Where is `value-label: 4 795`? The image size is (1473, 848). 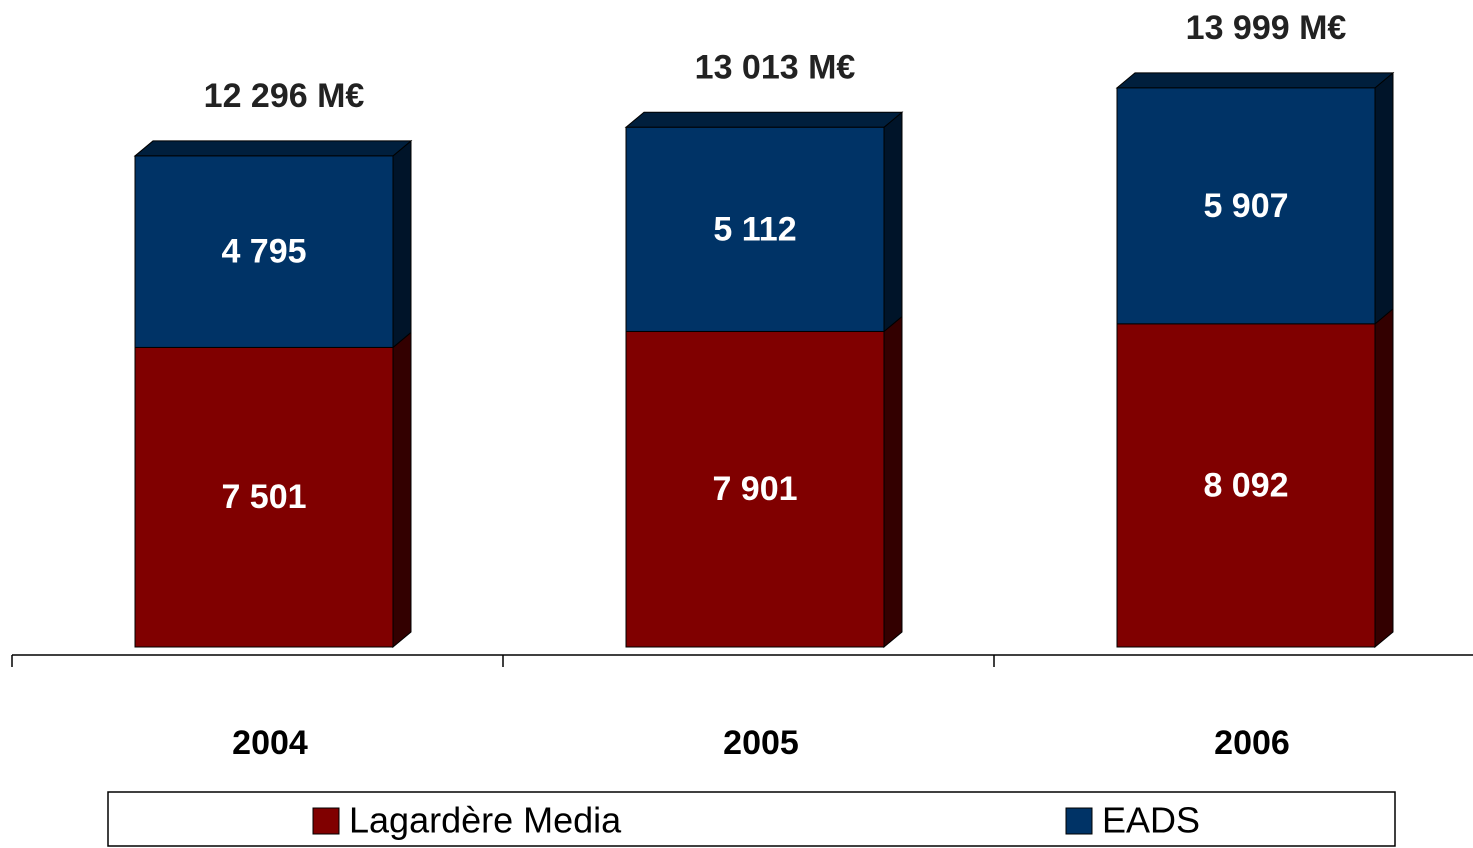
value-label: 4 795 is located at coordinates (263, 252).